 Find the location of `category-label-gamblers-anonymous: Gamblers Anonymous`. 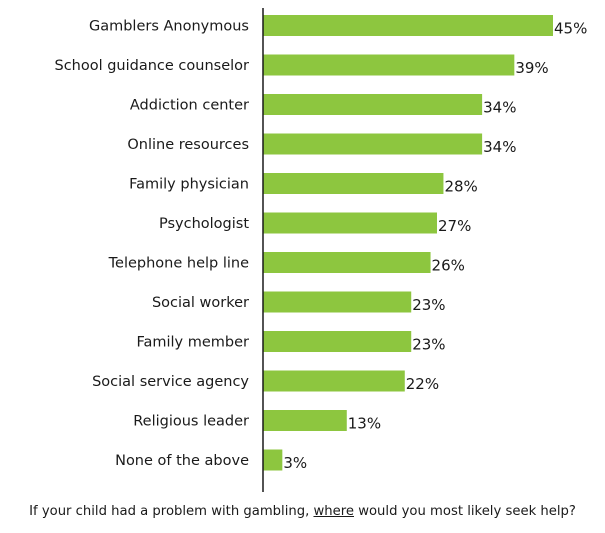

category-label-gamblers-anonymous: Gamblers Anonymous is located at coordinates (169, 27).